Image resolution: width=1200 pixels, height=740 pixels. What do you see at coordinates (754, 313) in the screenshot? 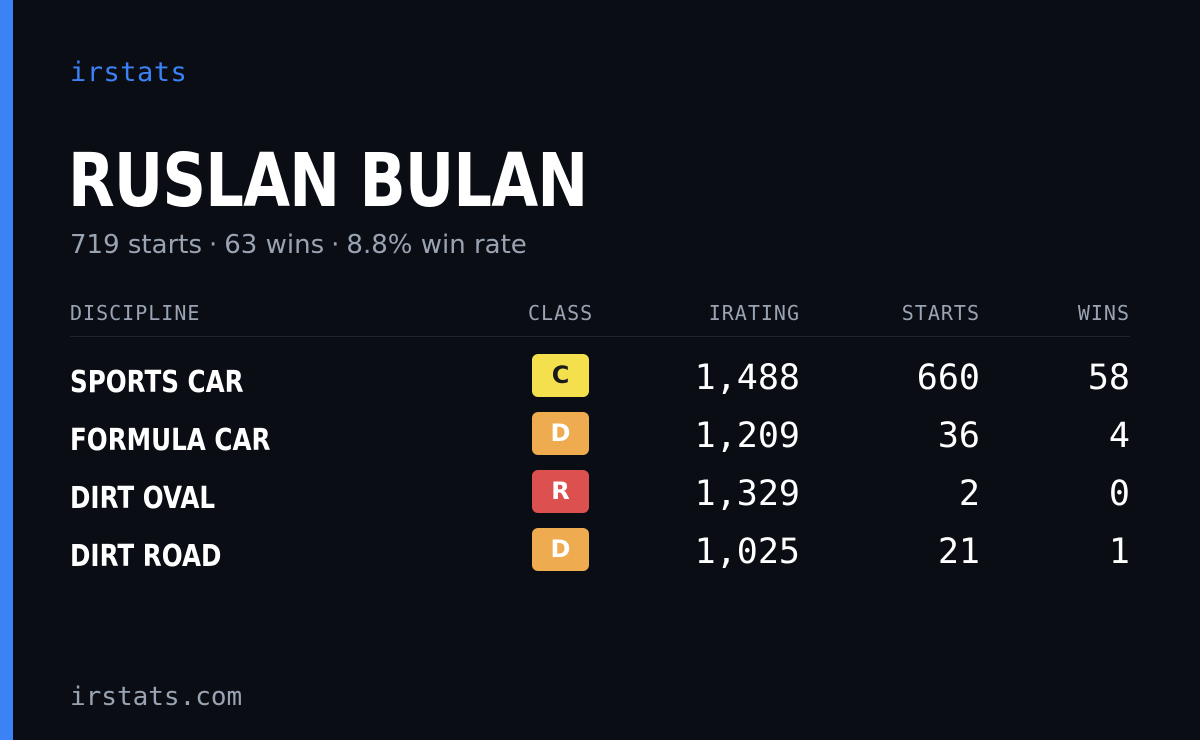
I see `column-header-irating: IRATING` at bounding box center [754, 313].